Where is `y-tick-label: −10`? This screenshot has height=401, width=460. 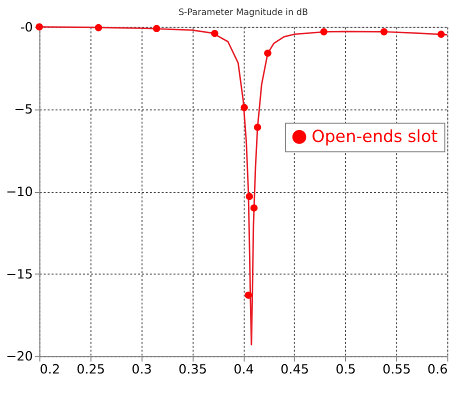 y-tick-label: −10 is located at coordinates (19, 192).